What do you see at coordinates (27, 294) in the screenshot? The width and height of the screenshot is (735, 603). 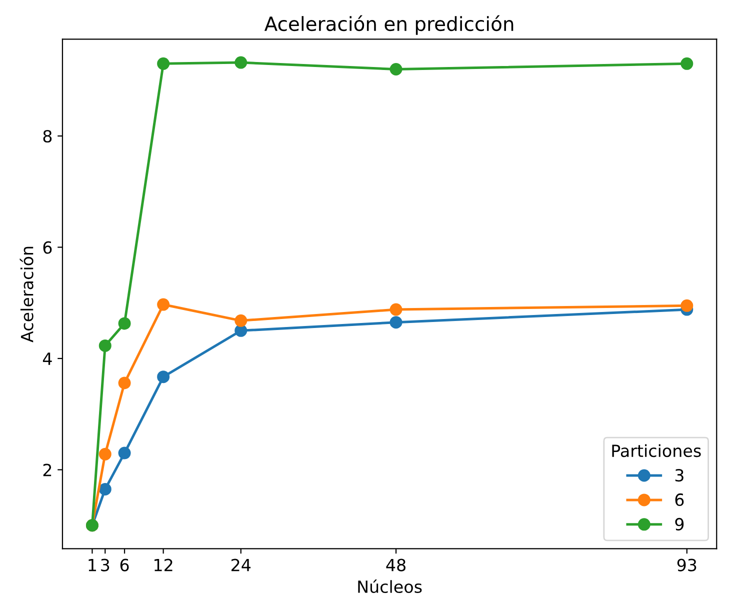 I see `y-axis-title: Aceleración` at bounding box center [27, 294].